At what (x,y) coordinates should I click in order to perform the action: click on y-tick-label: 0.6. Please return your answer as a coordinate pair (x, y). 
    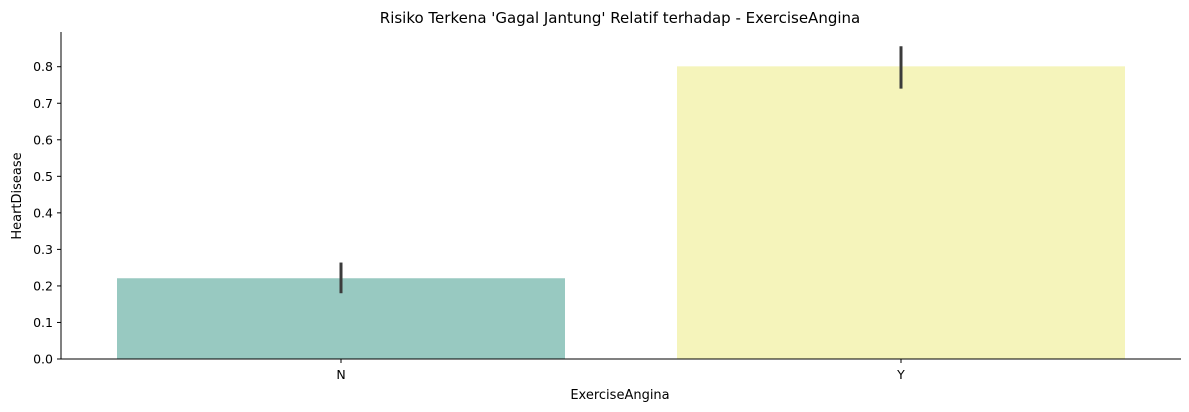
    Looking at the image, I should click on (43, 139).